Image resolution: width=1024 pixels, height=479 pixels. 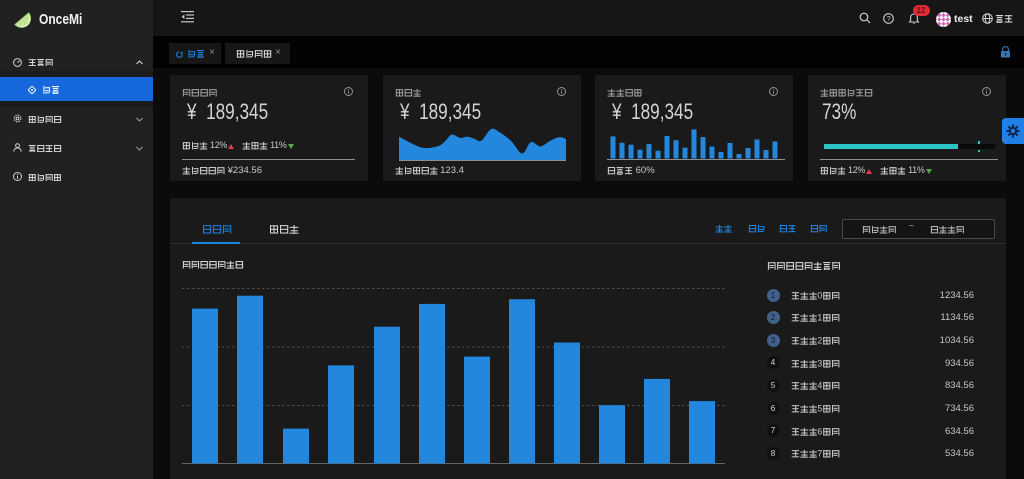 I want to click on svg-text: 5, so click(x=819, y=408).